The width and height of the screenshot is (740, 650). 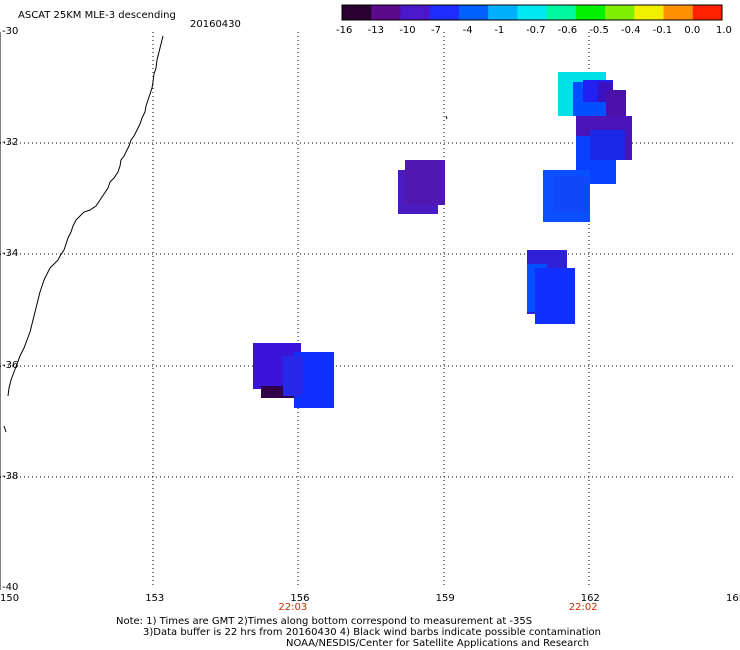 I want to click on lon-label: 150, so click(x=10, y=598).